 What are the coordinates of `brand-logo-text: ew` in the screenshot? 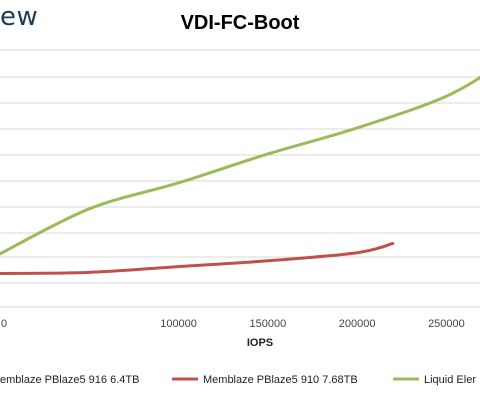 It's located at (19, 17).